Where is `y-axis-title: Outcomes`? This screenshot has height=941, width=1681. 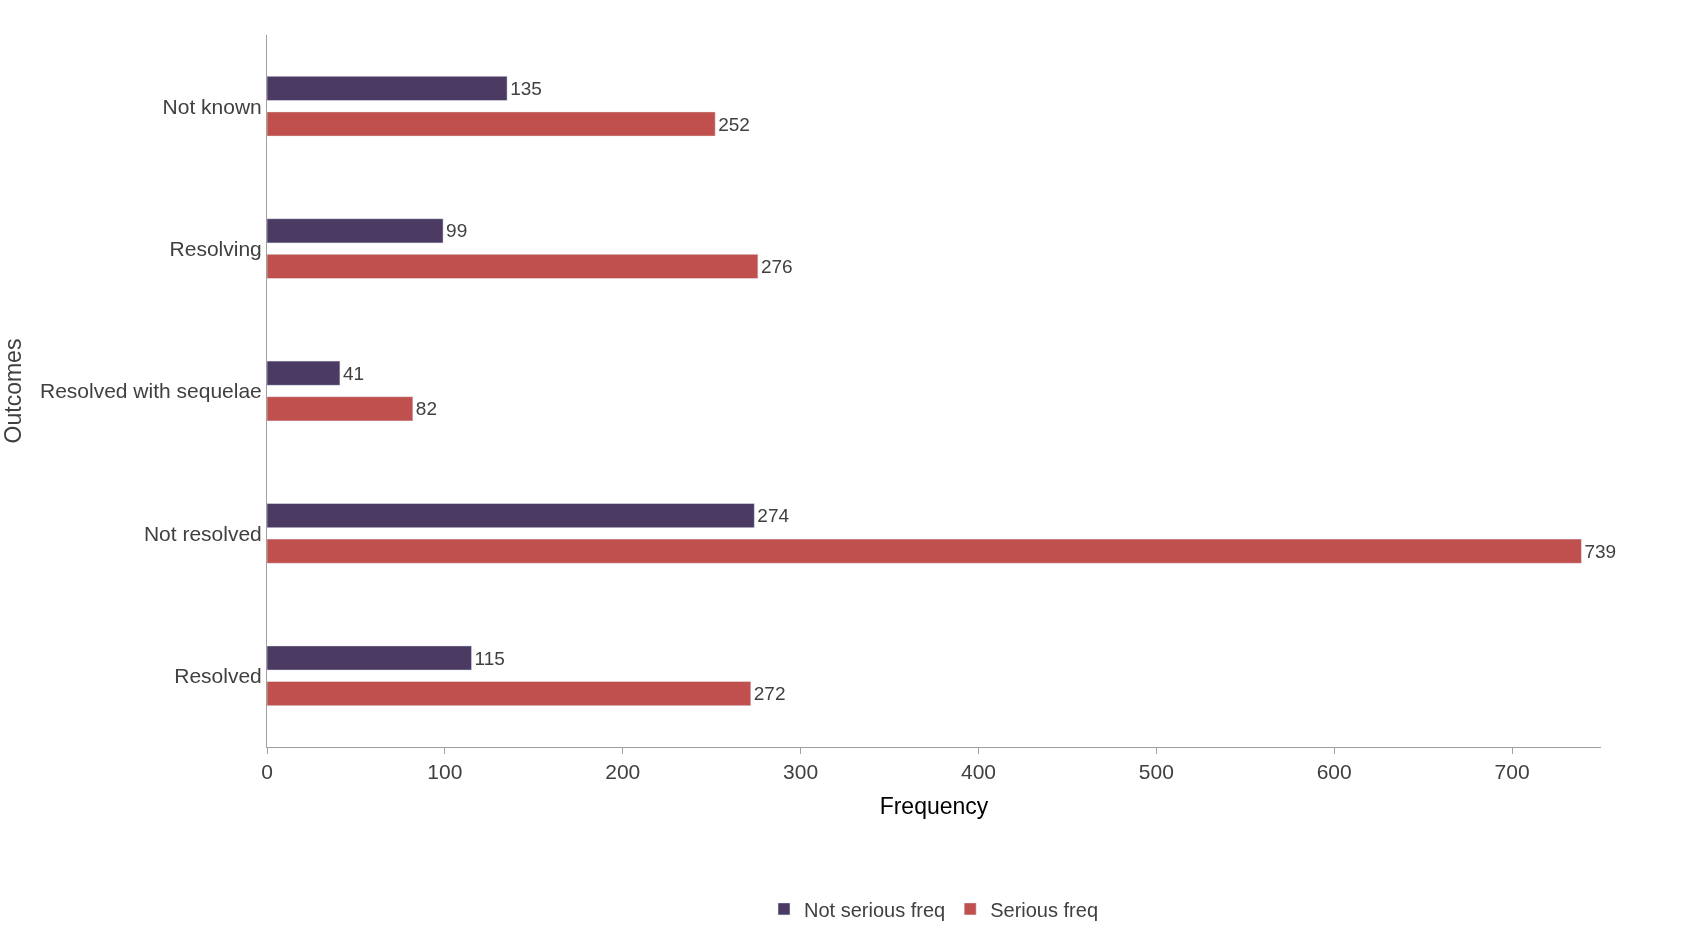
y-axis-title: Outcomes is located at coordinates (13, 391).